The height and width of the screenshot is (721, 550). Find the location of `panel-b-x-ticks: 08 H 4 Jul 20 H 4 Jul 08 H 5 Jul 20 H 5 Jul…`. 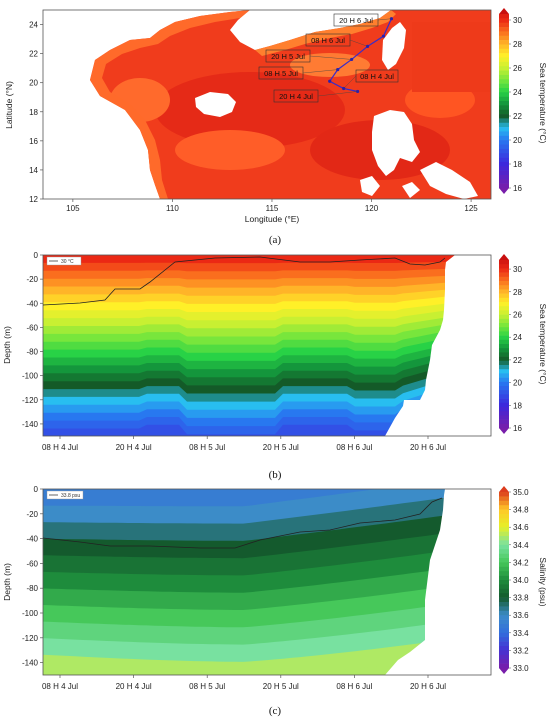

panel-b-x-ticks: 08 H 4 Jul 20 H 4 Jul 08 H 5 Jul 20 H 5 Jul… is located at coordinates (244, 444).